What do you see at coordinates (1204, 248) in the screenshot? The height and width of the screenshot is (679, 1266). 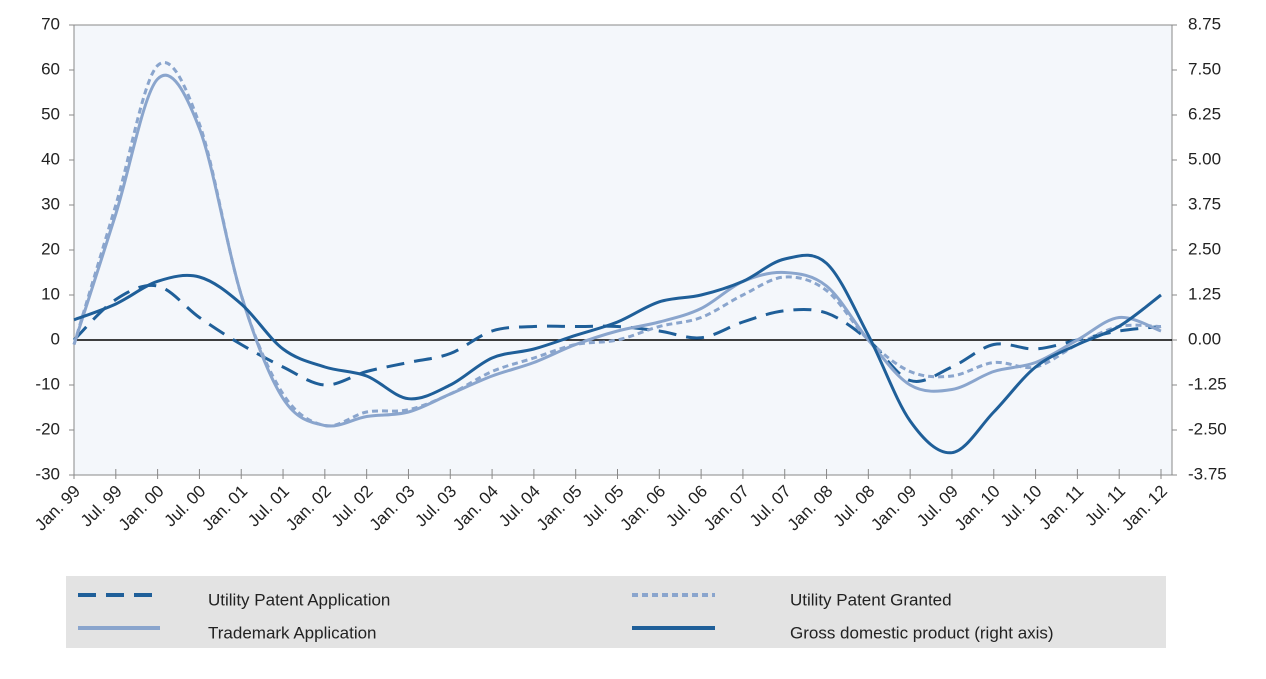 I see `y2-tick-label: 2.50` at bounding box center [1204, 248].